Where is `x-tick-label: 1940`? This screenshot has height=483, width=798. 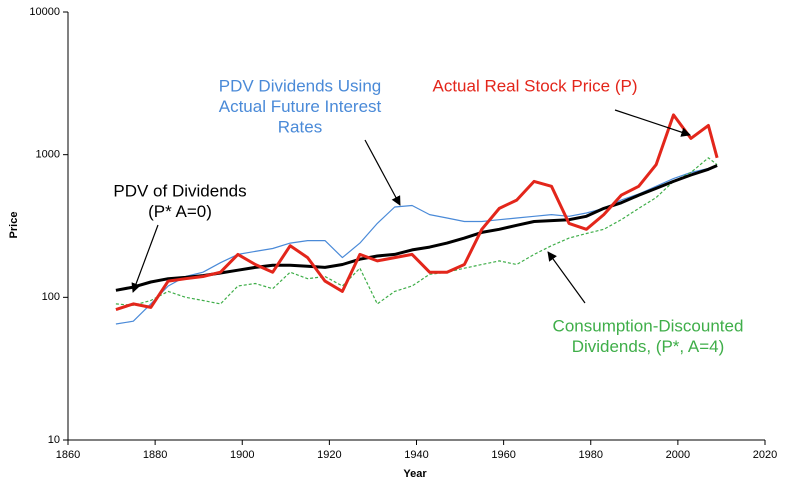 x-tick-label: 1940 is located at coordinates (416, 455).